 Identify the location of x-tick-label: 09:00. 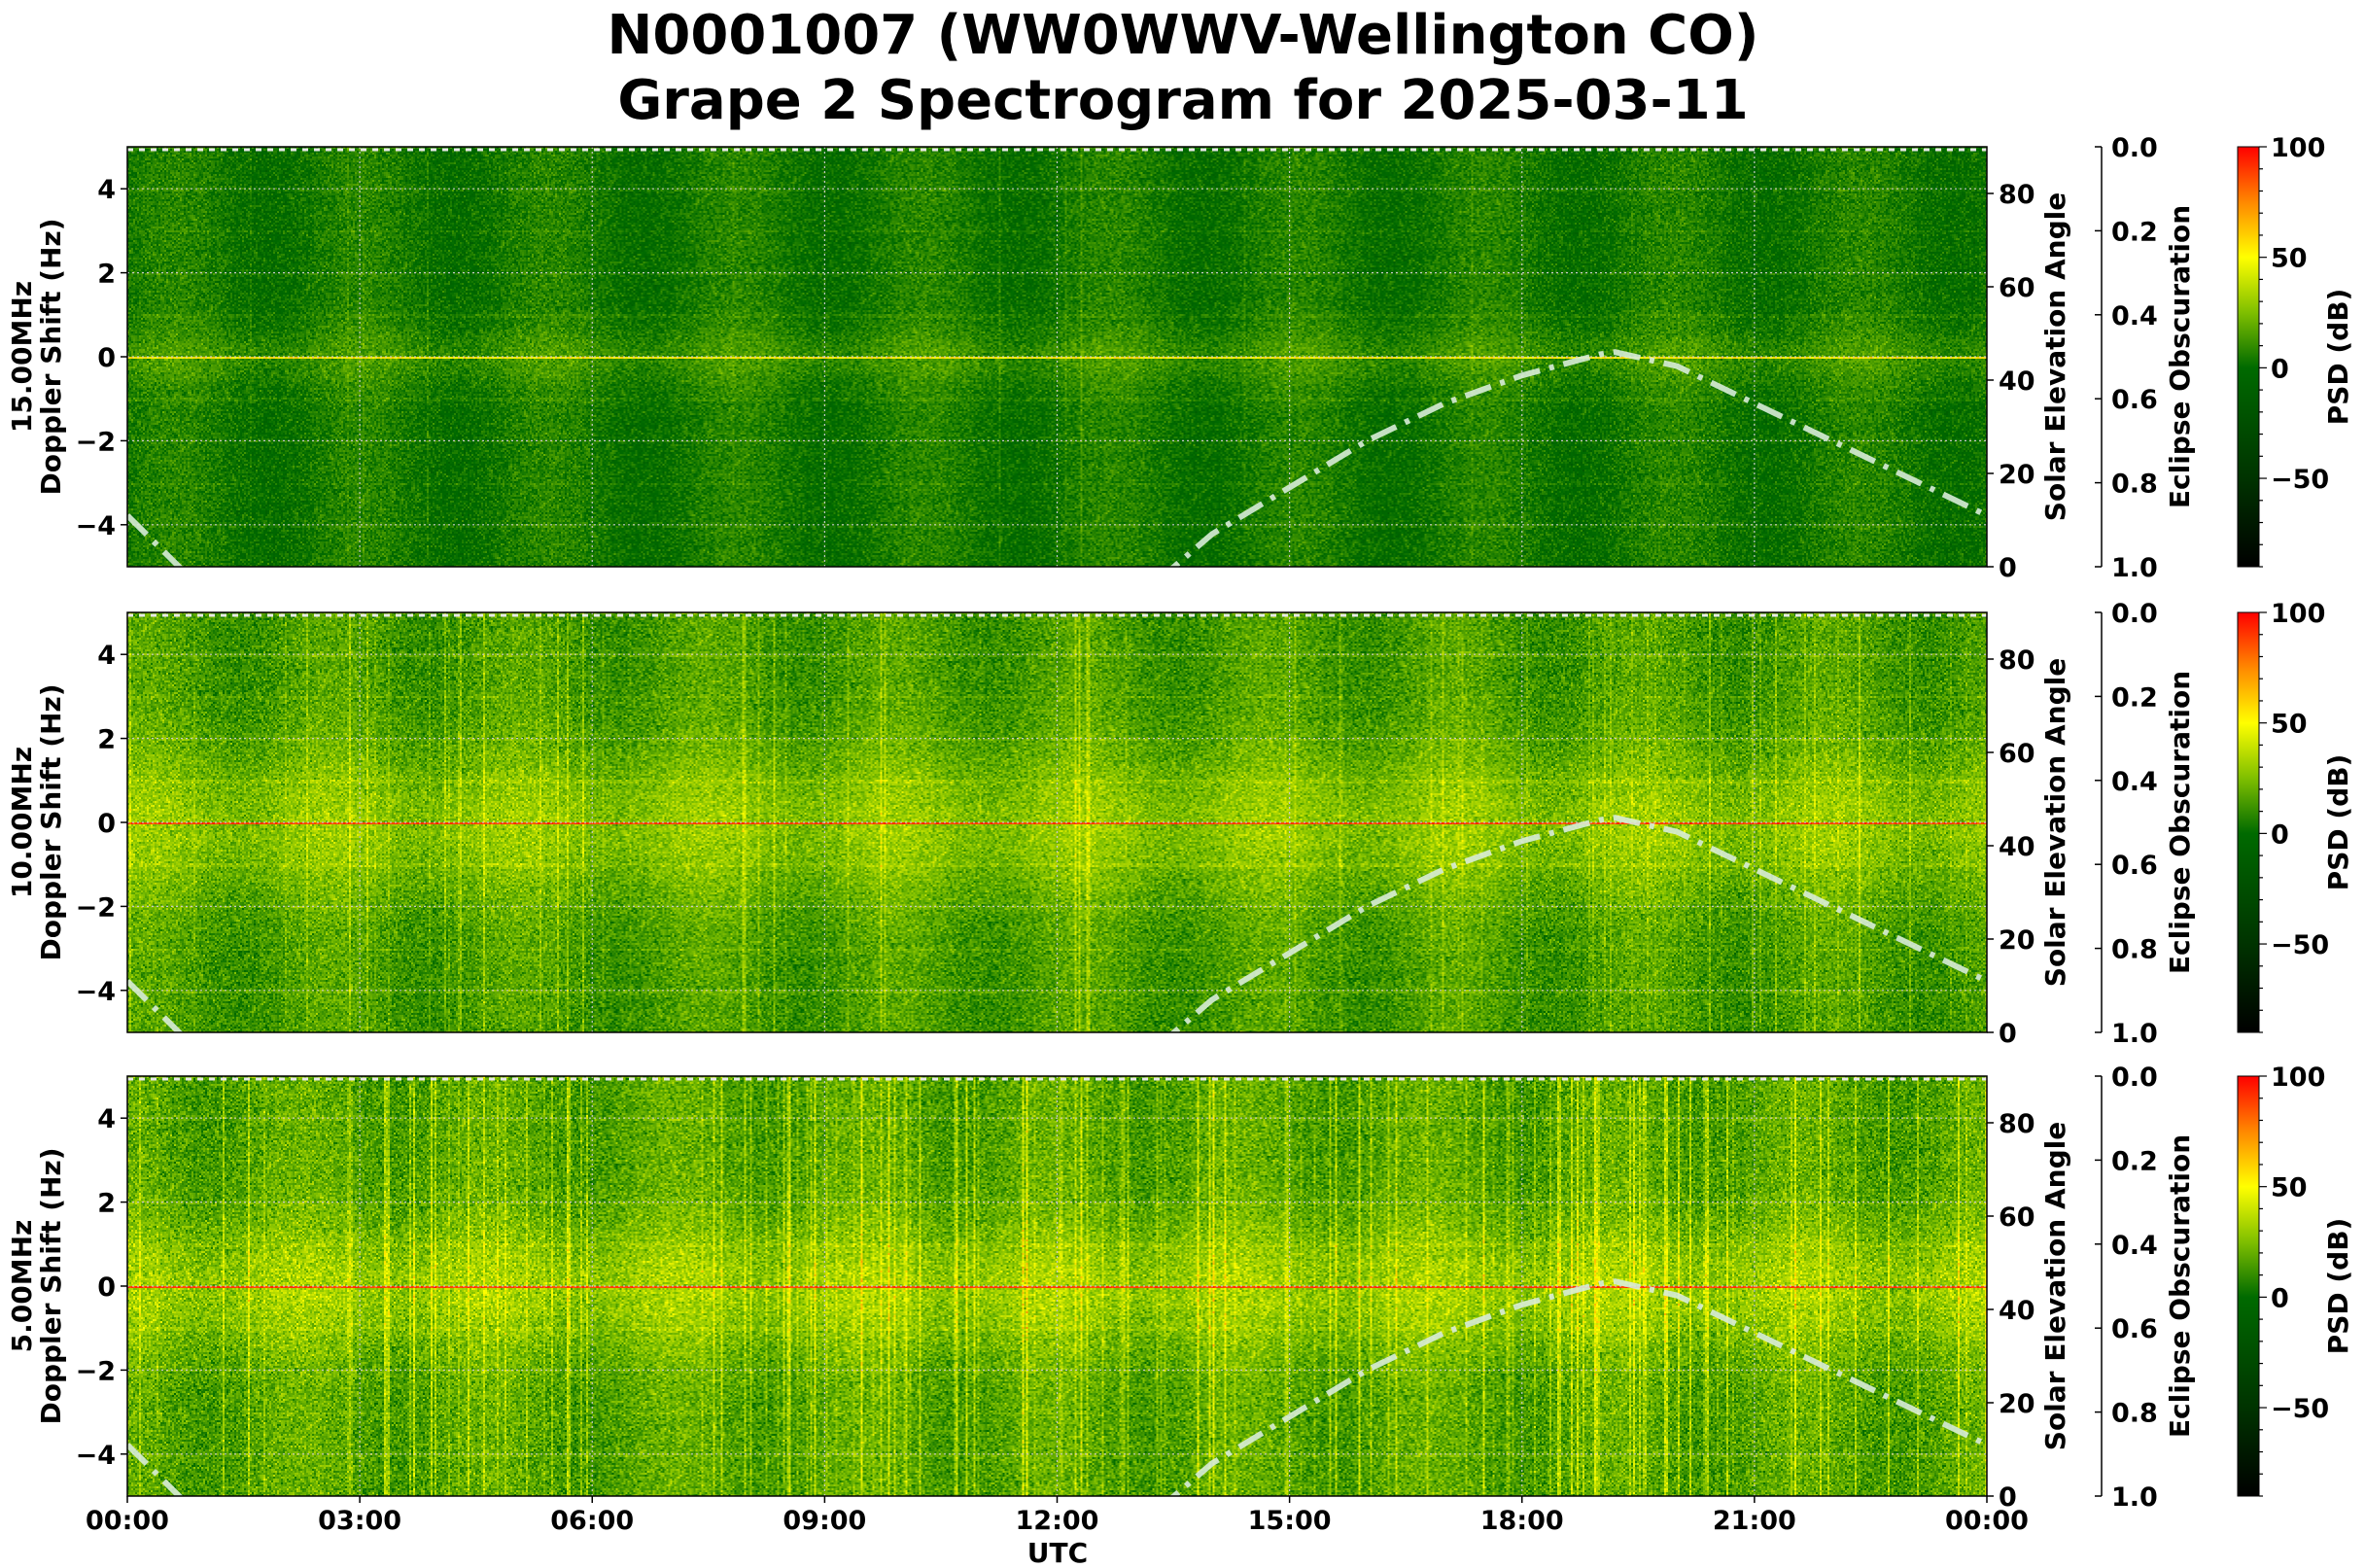
(825, 1521).